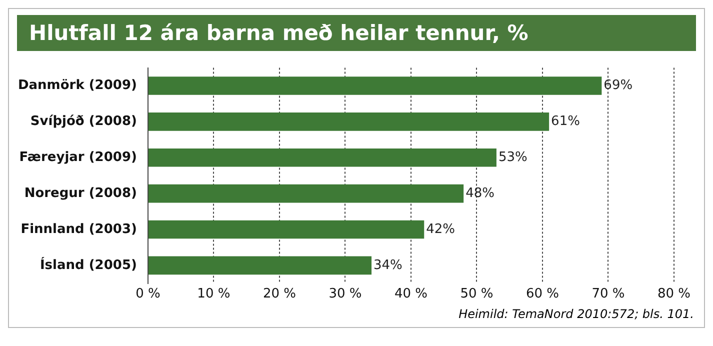  Describe the element at coordinates (356, 33) in the screenshot. I see `chart-title: Hlutfall 12 ára barna með heilar tennur, %` at that location.